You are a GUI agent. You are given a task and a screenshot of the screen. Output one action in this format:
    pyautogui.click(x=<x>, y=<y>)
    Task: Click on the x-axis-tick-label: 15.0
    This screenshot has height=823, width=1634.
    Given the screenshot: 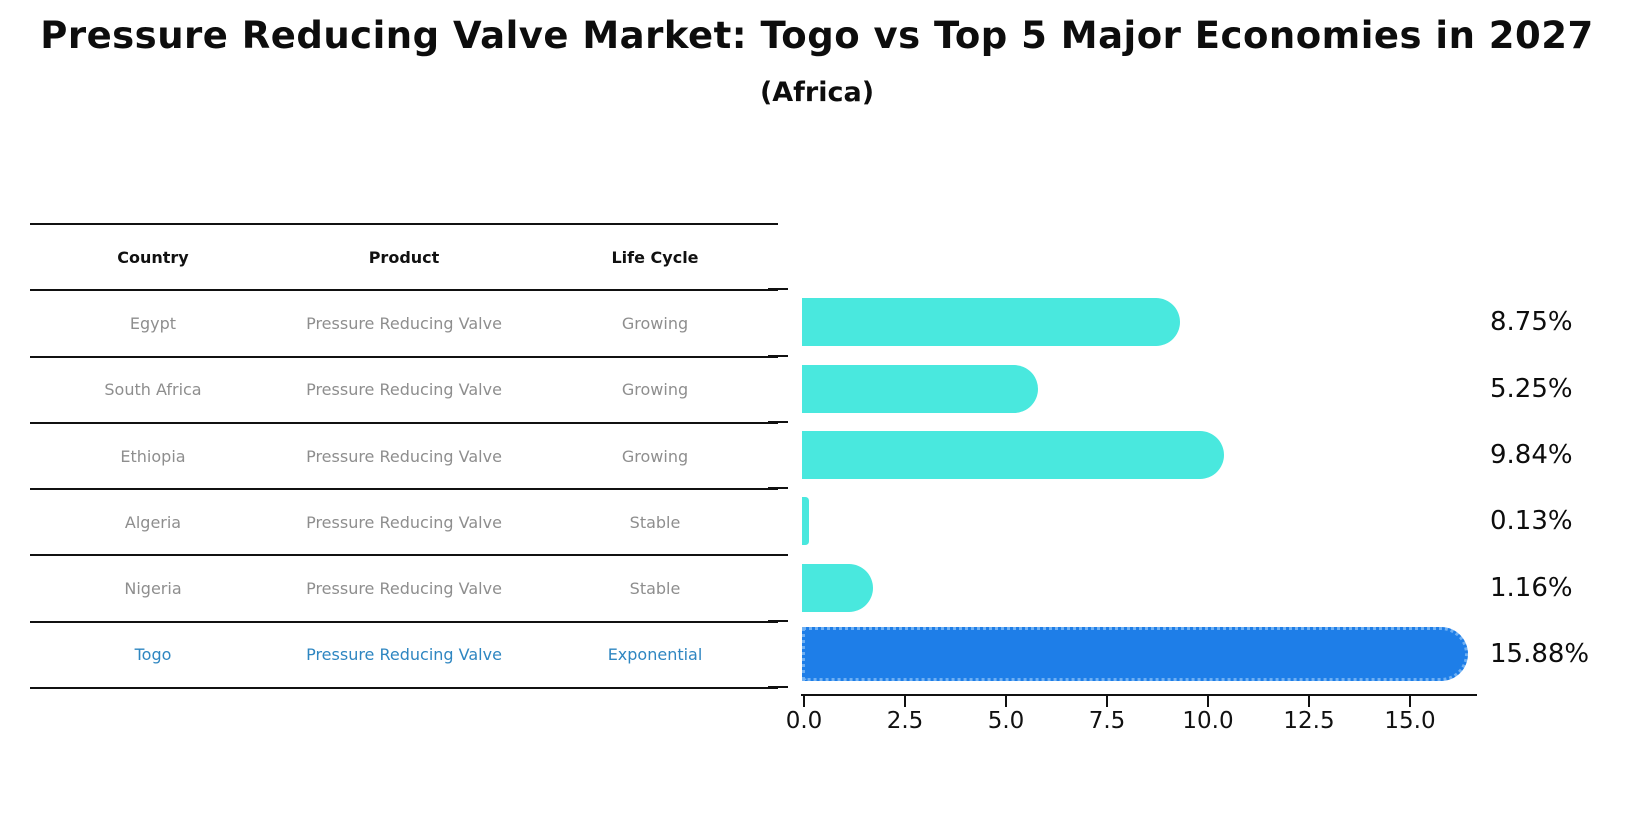 What is the action you would take?
    pyautogui.click(x=1410, y=721)
    